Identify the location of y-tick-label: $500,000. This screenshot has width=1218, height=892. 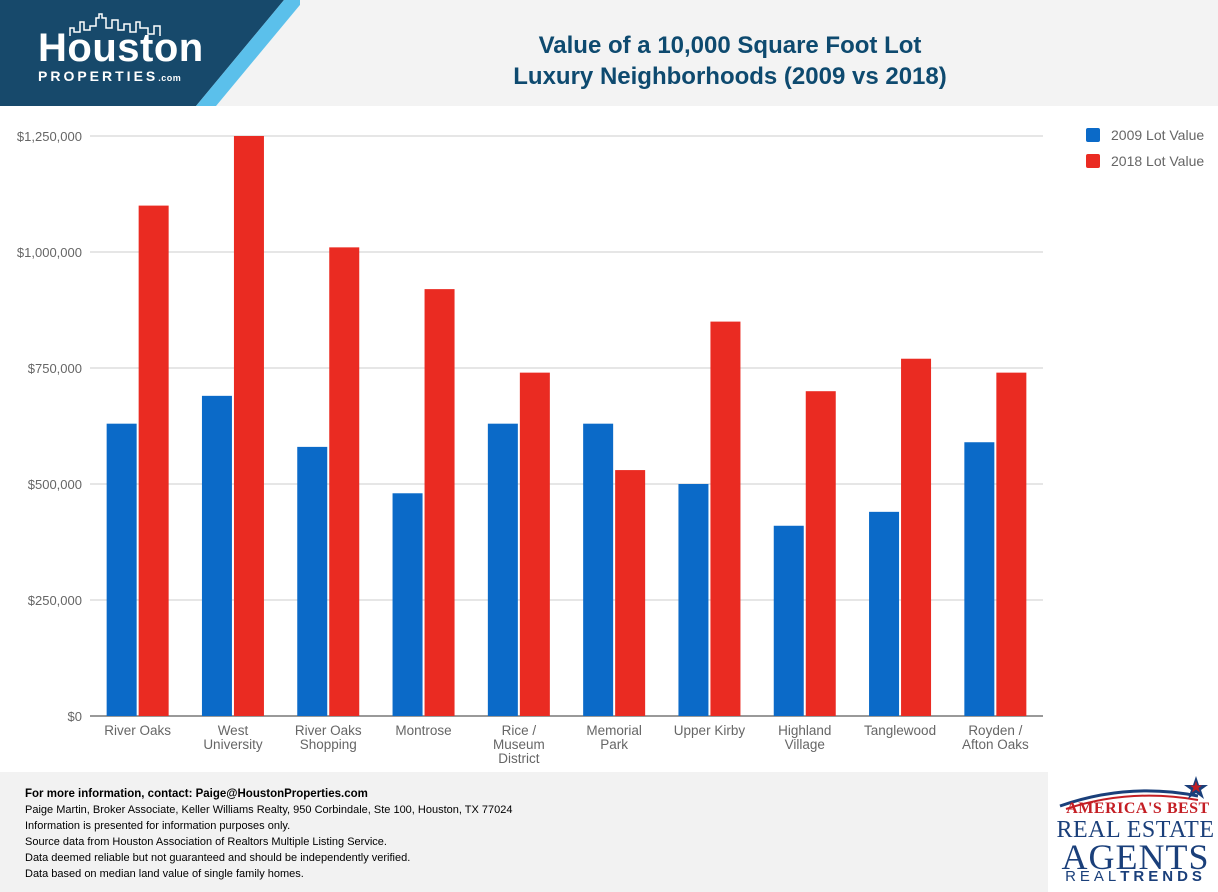
(55, 484).